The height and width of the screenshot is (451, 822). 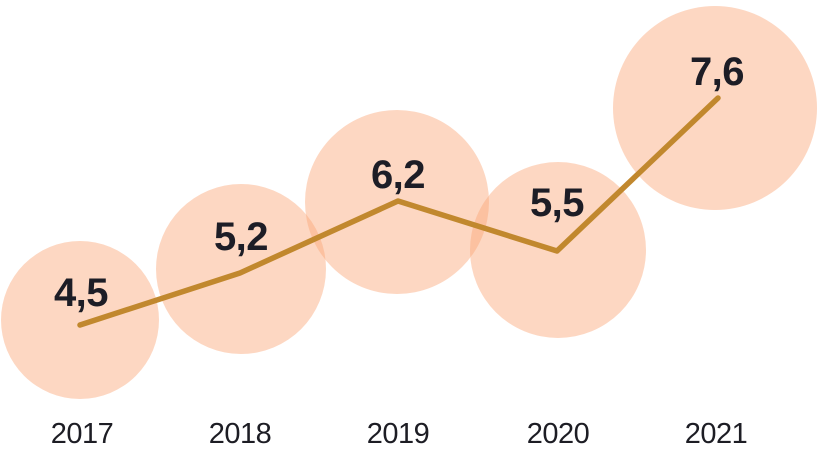 I want to click on bubble-2018, so click(x=241, y=269).